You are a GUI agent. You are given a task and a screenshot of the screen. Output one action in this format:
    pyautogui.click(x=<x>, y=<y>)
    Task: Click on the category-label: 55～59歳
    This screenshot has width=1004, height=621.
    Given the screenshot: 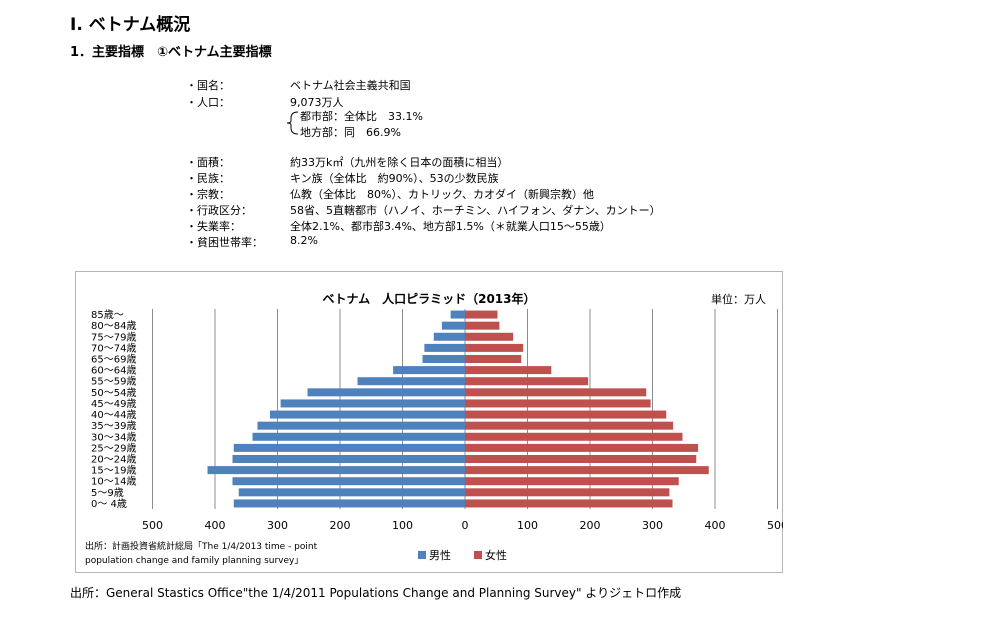 What is the action you would take?
    pyautogui.click(x=113, y=382)
    